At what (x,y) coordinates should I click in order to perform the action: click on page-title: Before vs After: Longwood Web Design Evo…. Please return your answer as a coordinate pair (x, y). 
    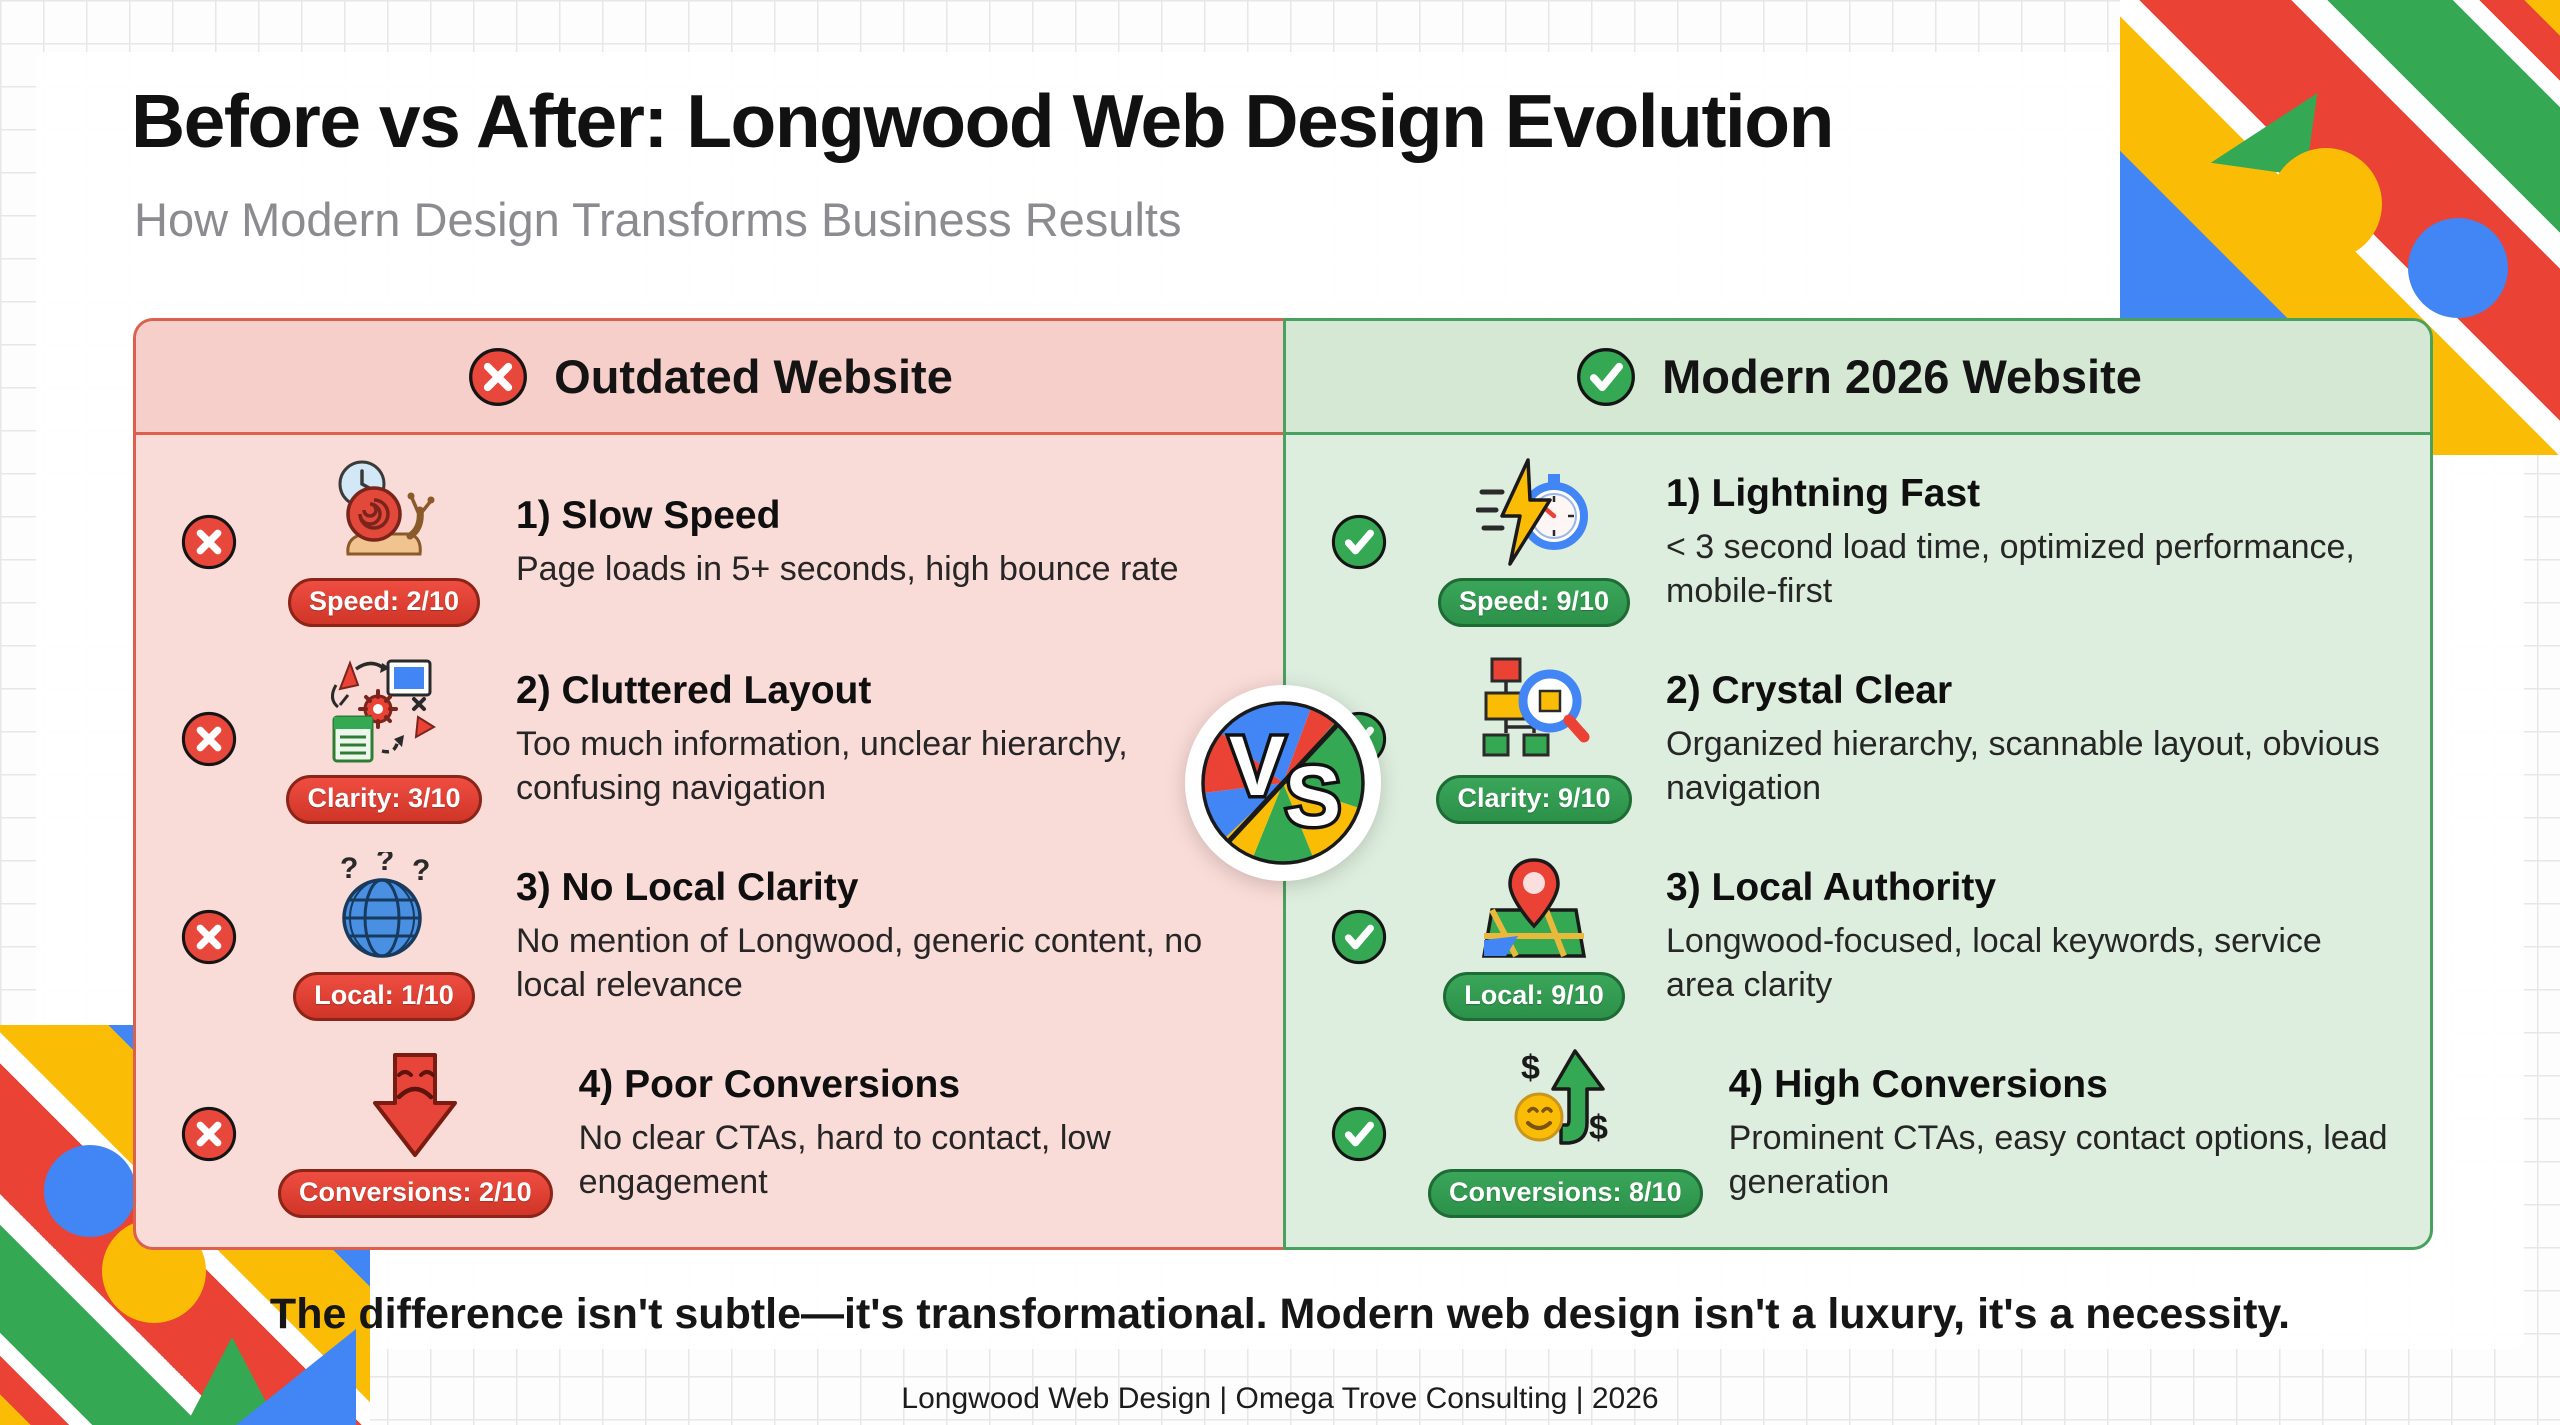
    Looking at the image, I should click on (982, 121).